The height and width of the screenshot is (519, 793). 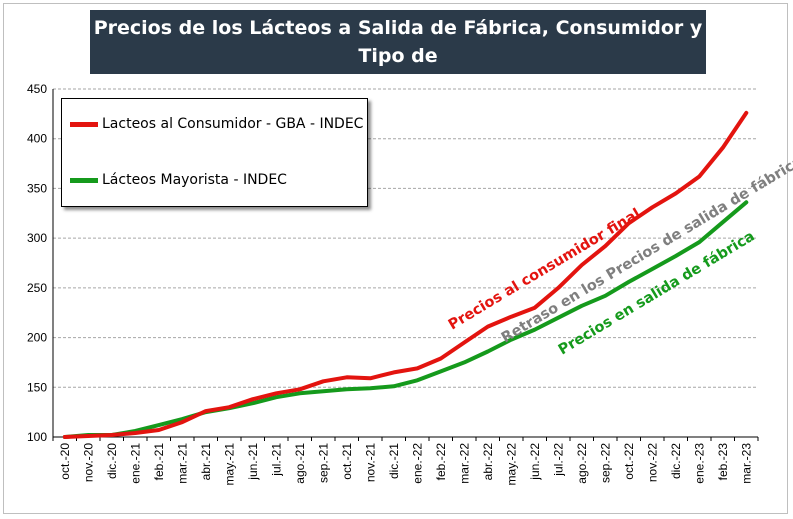 I want to click on legend-item-wholesale: Lácteos Mayorista - INDEC, so click(x=178, y=180).